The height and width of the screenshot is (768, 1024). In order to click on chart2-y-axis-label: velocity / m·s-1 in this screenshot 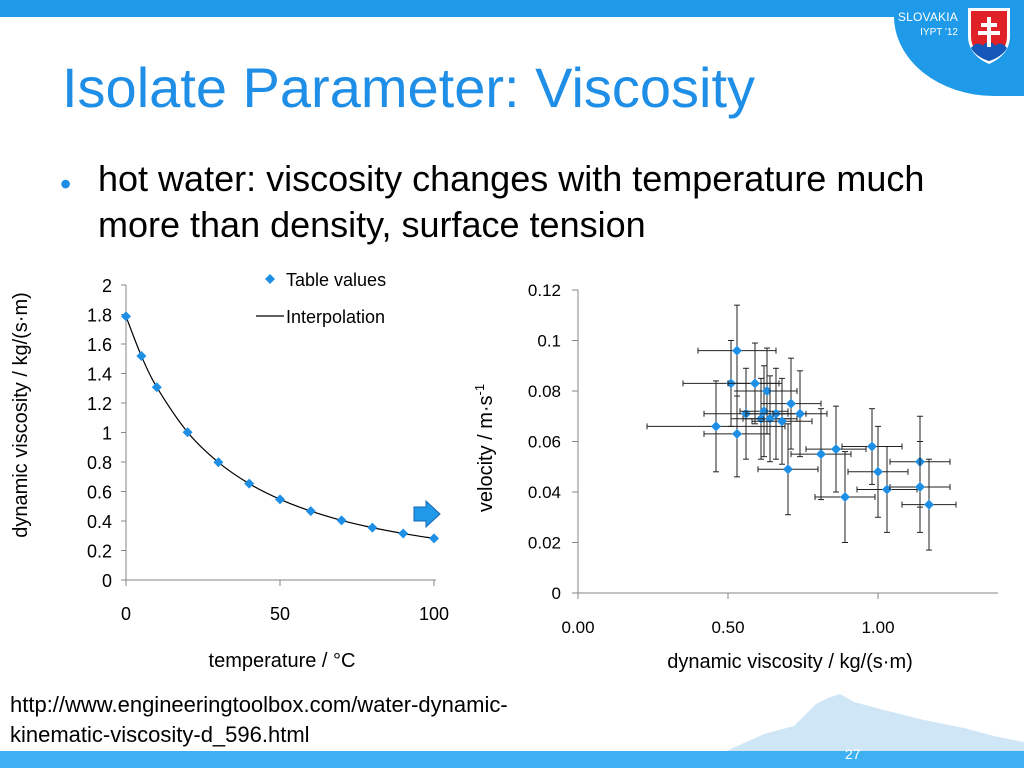, I will do `click(484, 448)`.